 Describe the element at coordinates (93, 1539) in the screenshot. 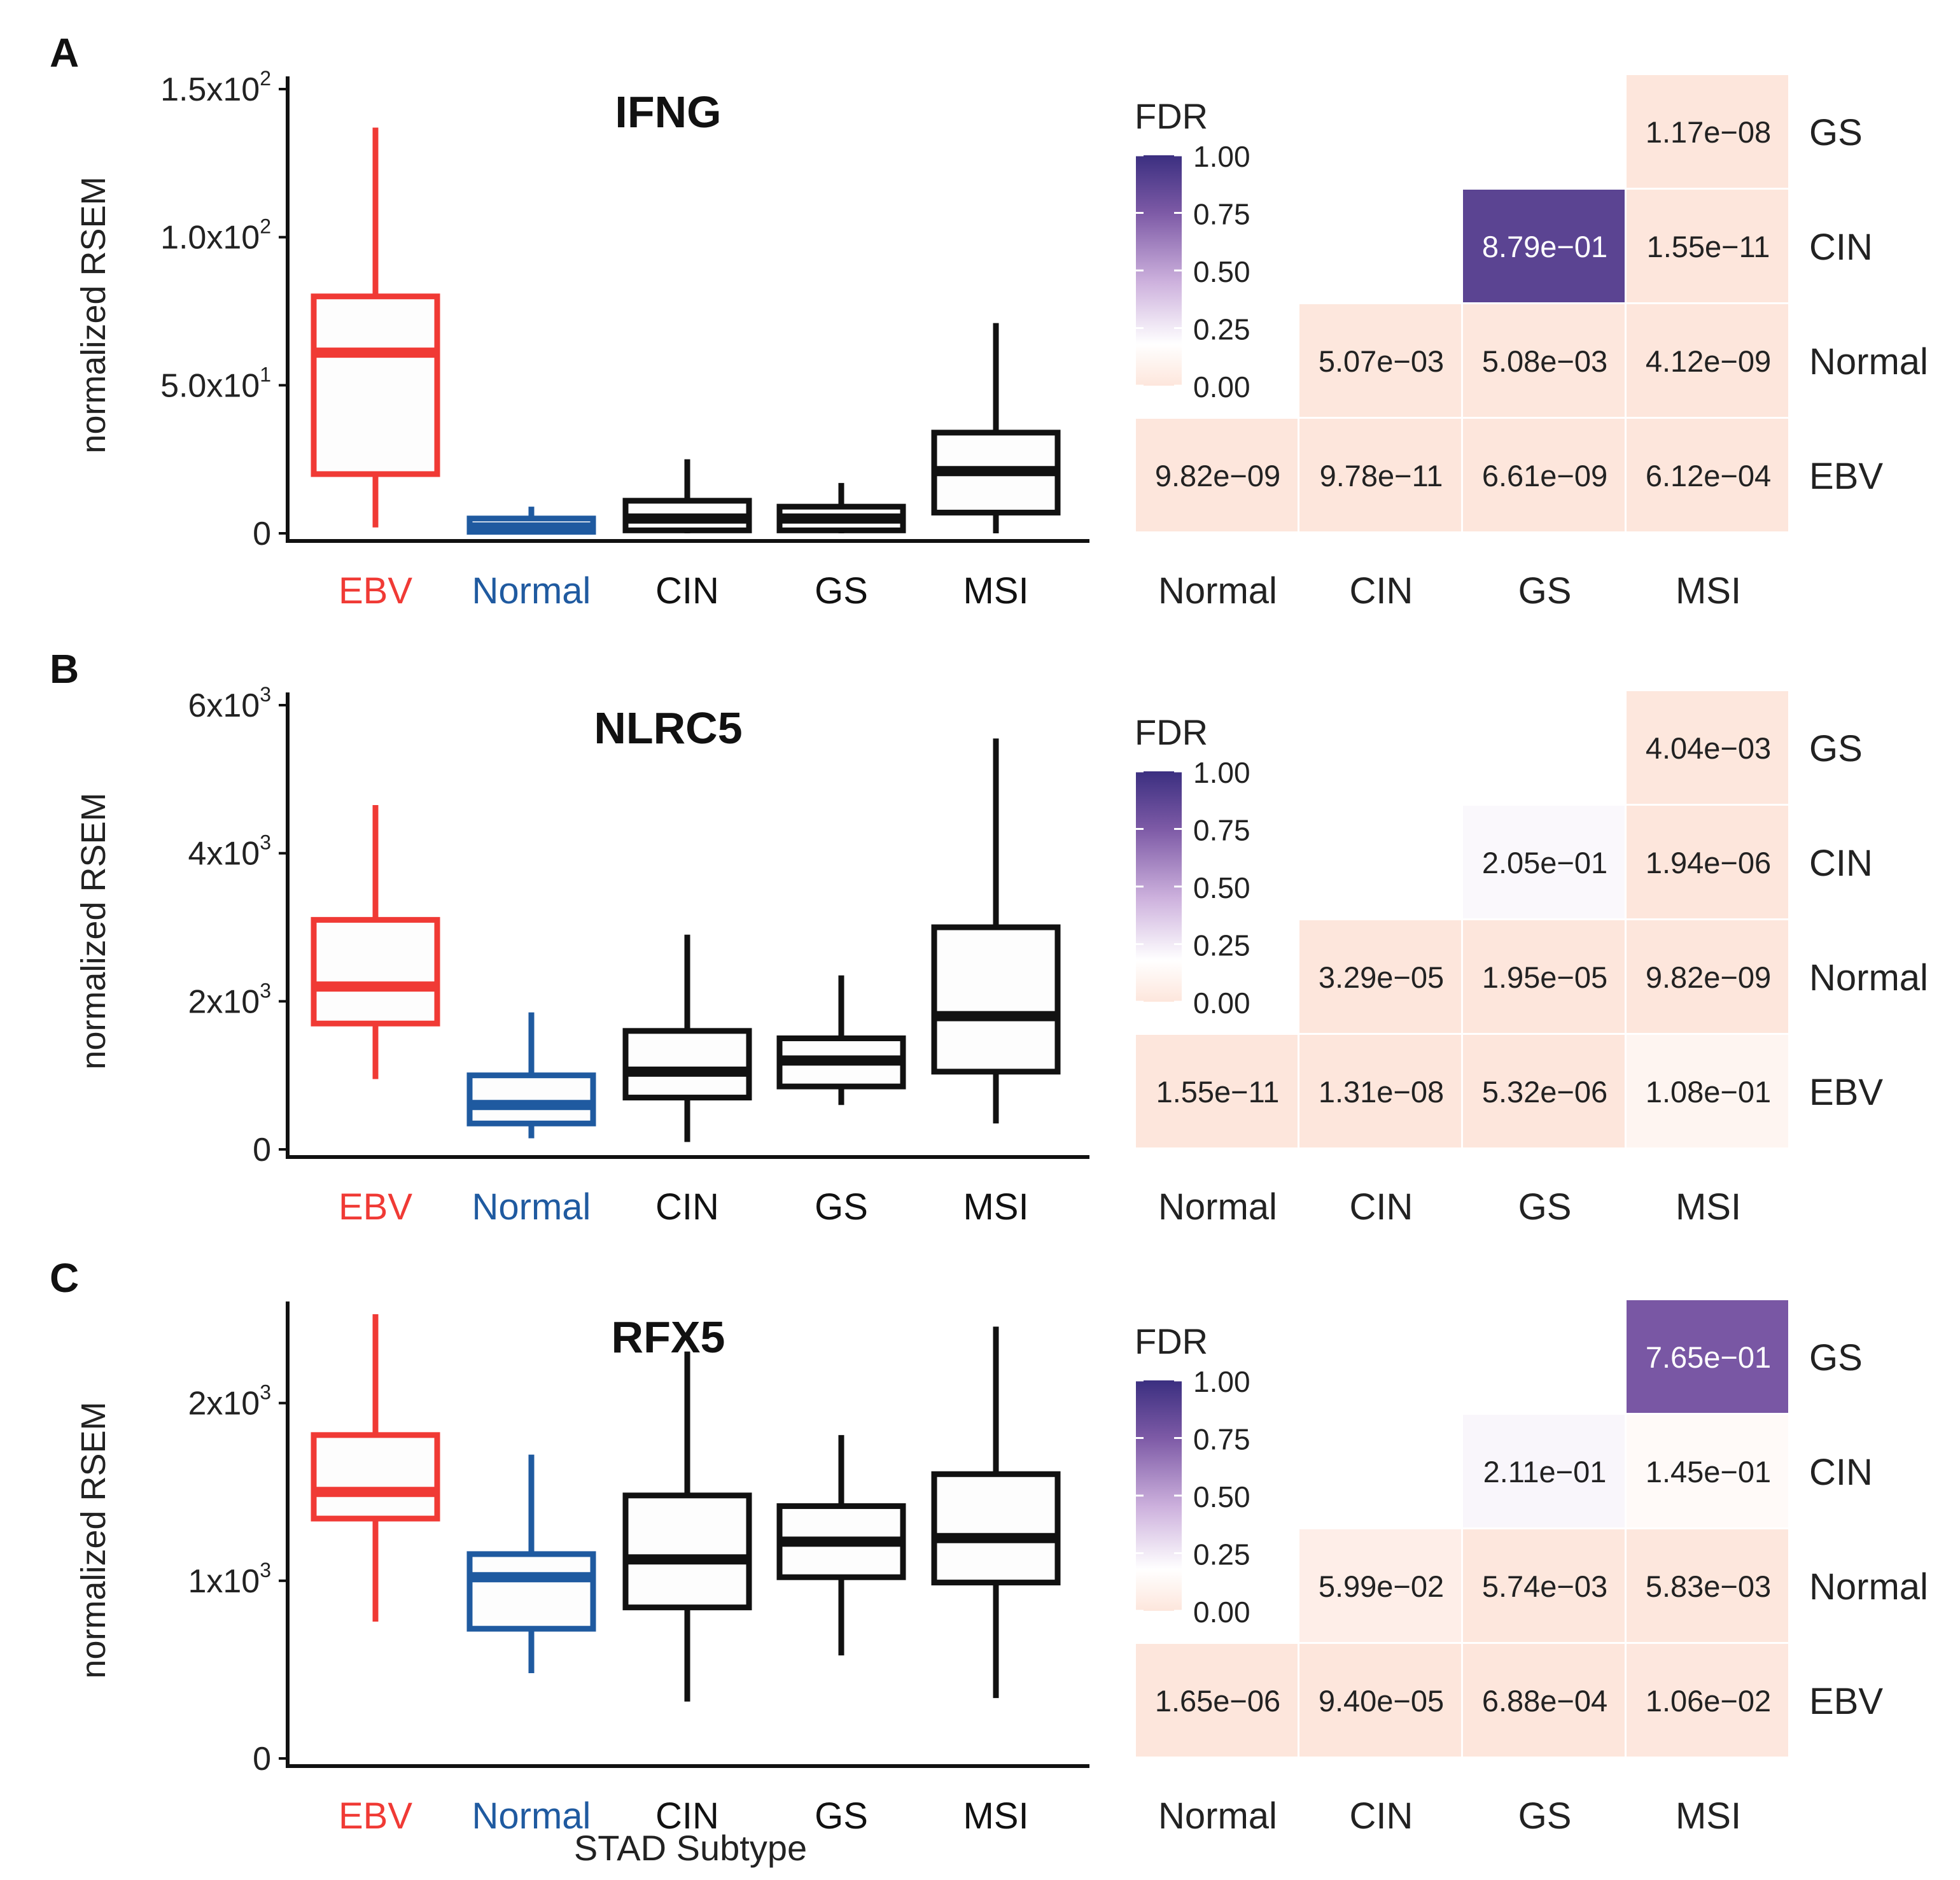

I see `y-axis-label: normalized RSEM` at that location.